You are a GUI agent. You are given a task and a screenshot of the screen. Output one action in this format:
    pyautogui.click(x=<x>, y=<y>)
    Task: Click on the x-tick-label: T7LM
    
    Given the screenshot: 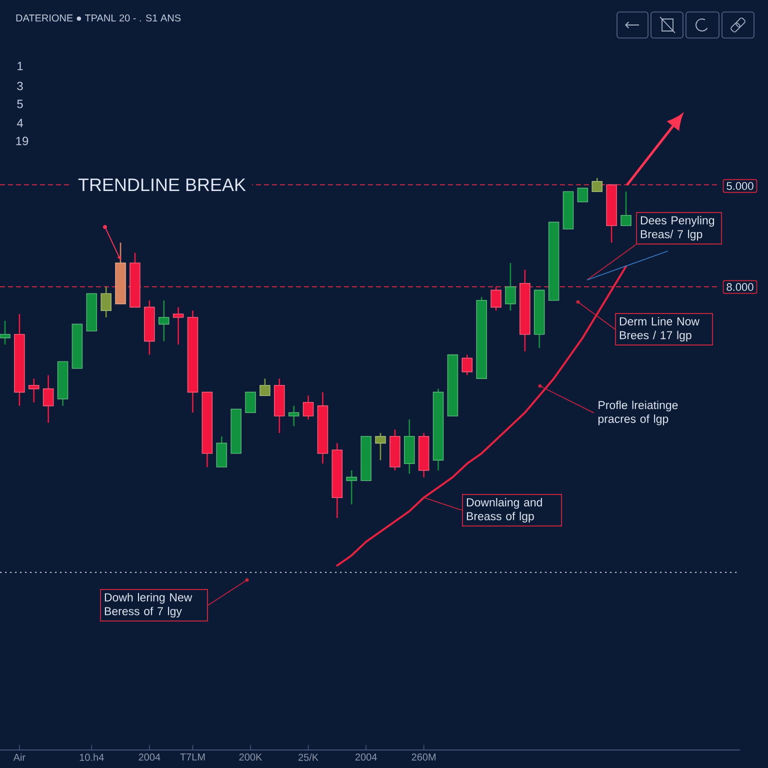 What is the action you would take?
    pyautogui.click(x=192, y=757)
    